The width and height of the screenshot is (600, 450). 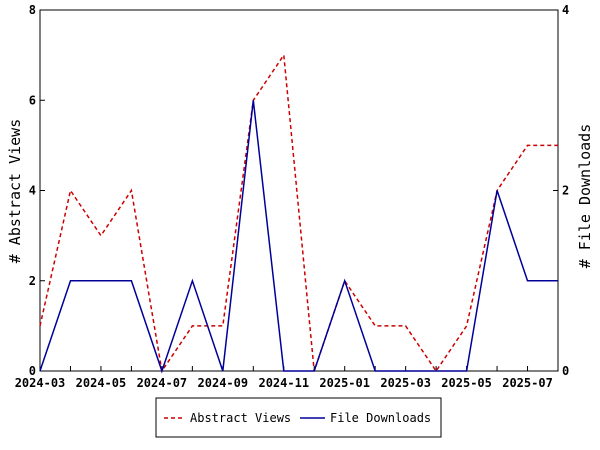 I want to click on x-tick-label: 2025-03, so click(x=405, y=383).